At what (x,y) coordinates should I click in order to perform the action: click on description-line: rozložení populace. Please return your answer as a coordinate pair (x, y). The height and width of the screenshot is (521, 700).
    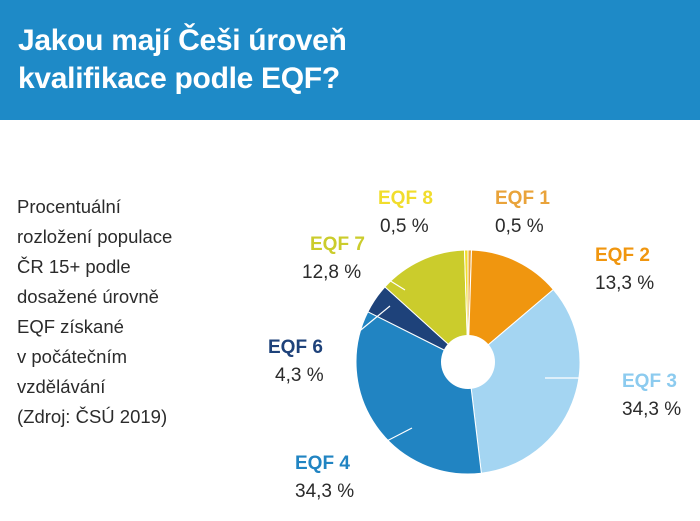
    Looking at the image, I should click on (95, 236).